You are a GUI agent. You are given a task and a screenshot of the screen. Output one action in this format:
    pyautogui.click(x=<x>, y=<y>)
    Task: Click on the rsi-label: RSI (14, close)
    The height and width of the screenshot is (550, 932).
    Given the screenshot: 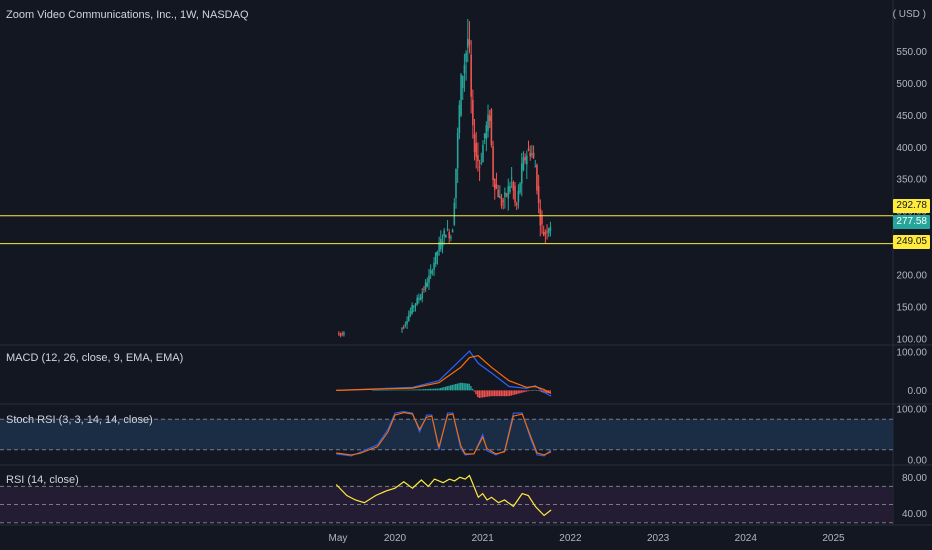 What is the action you would take?
    pyautogui.click(x=42, y=480)
    